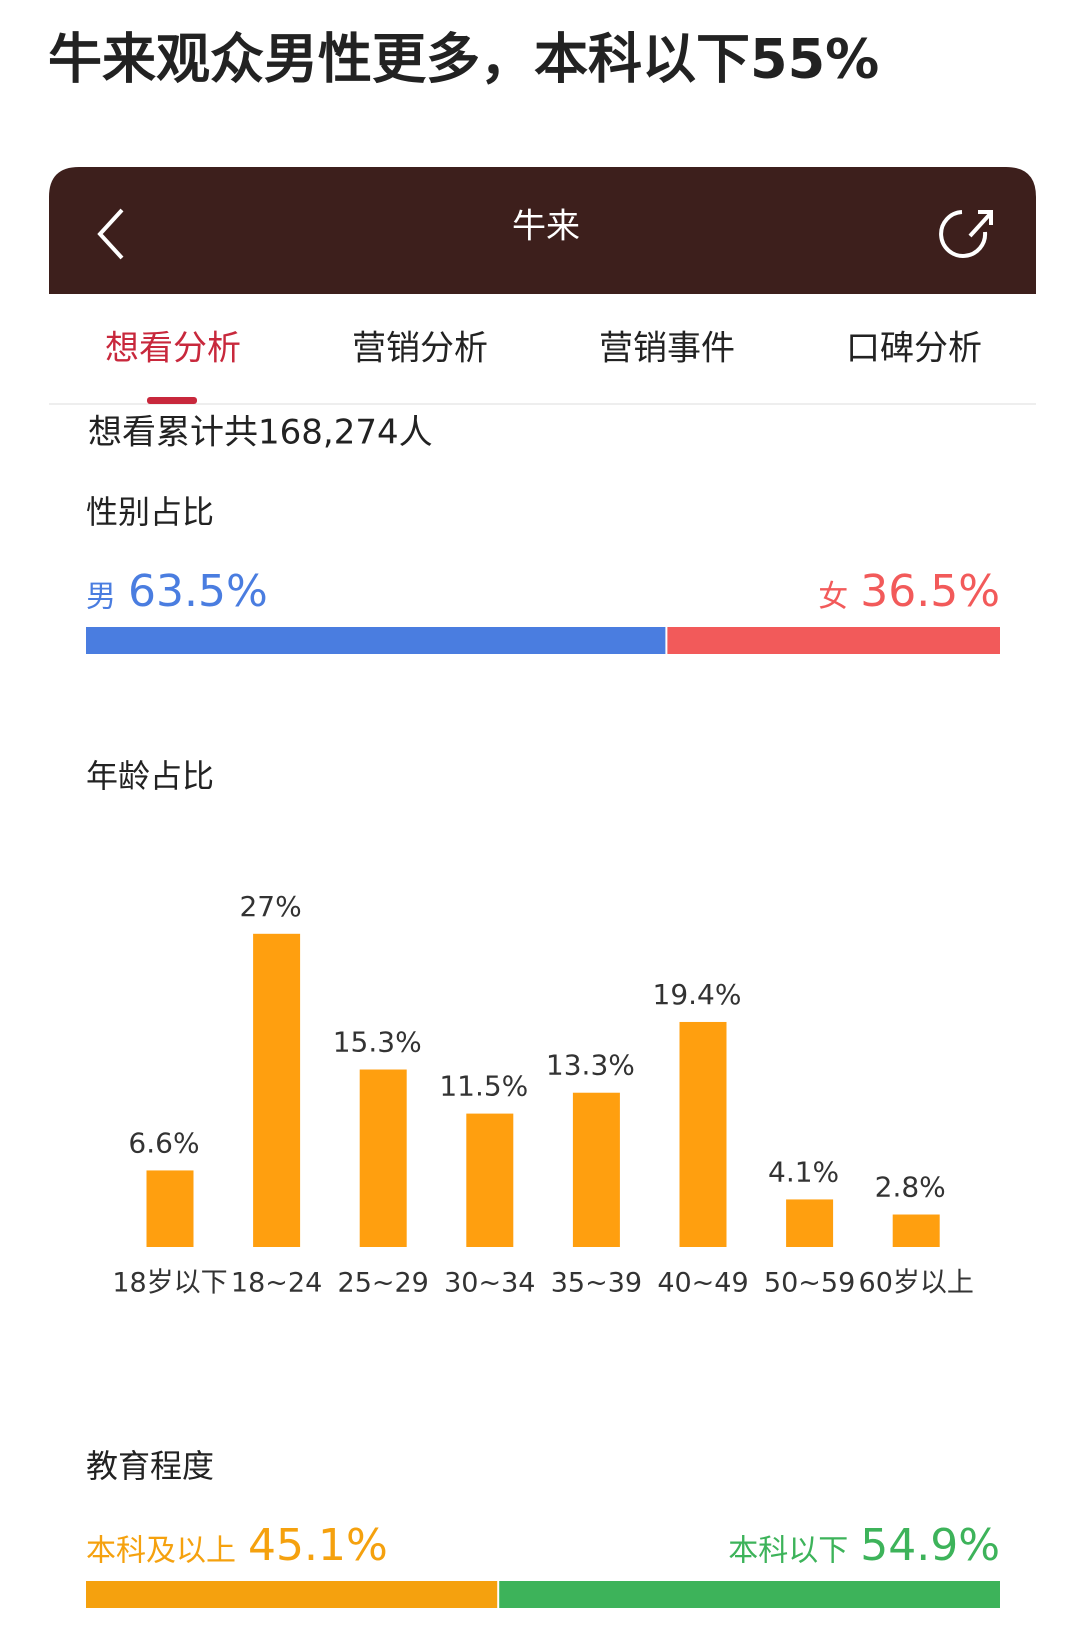  Describe the element at coordinates (914, 349) in the screenshot. I see `tab: 口碑分析` at that location.